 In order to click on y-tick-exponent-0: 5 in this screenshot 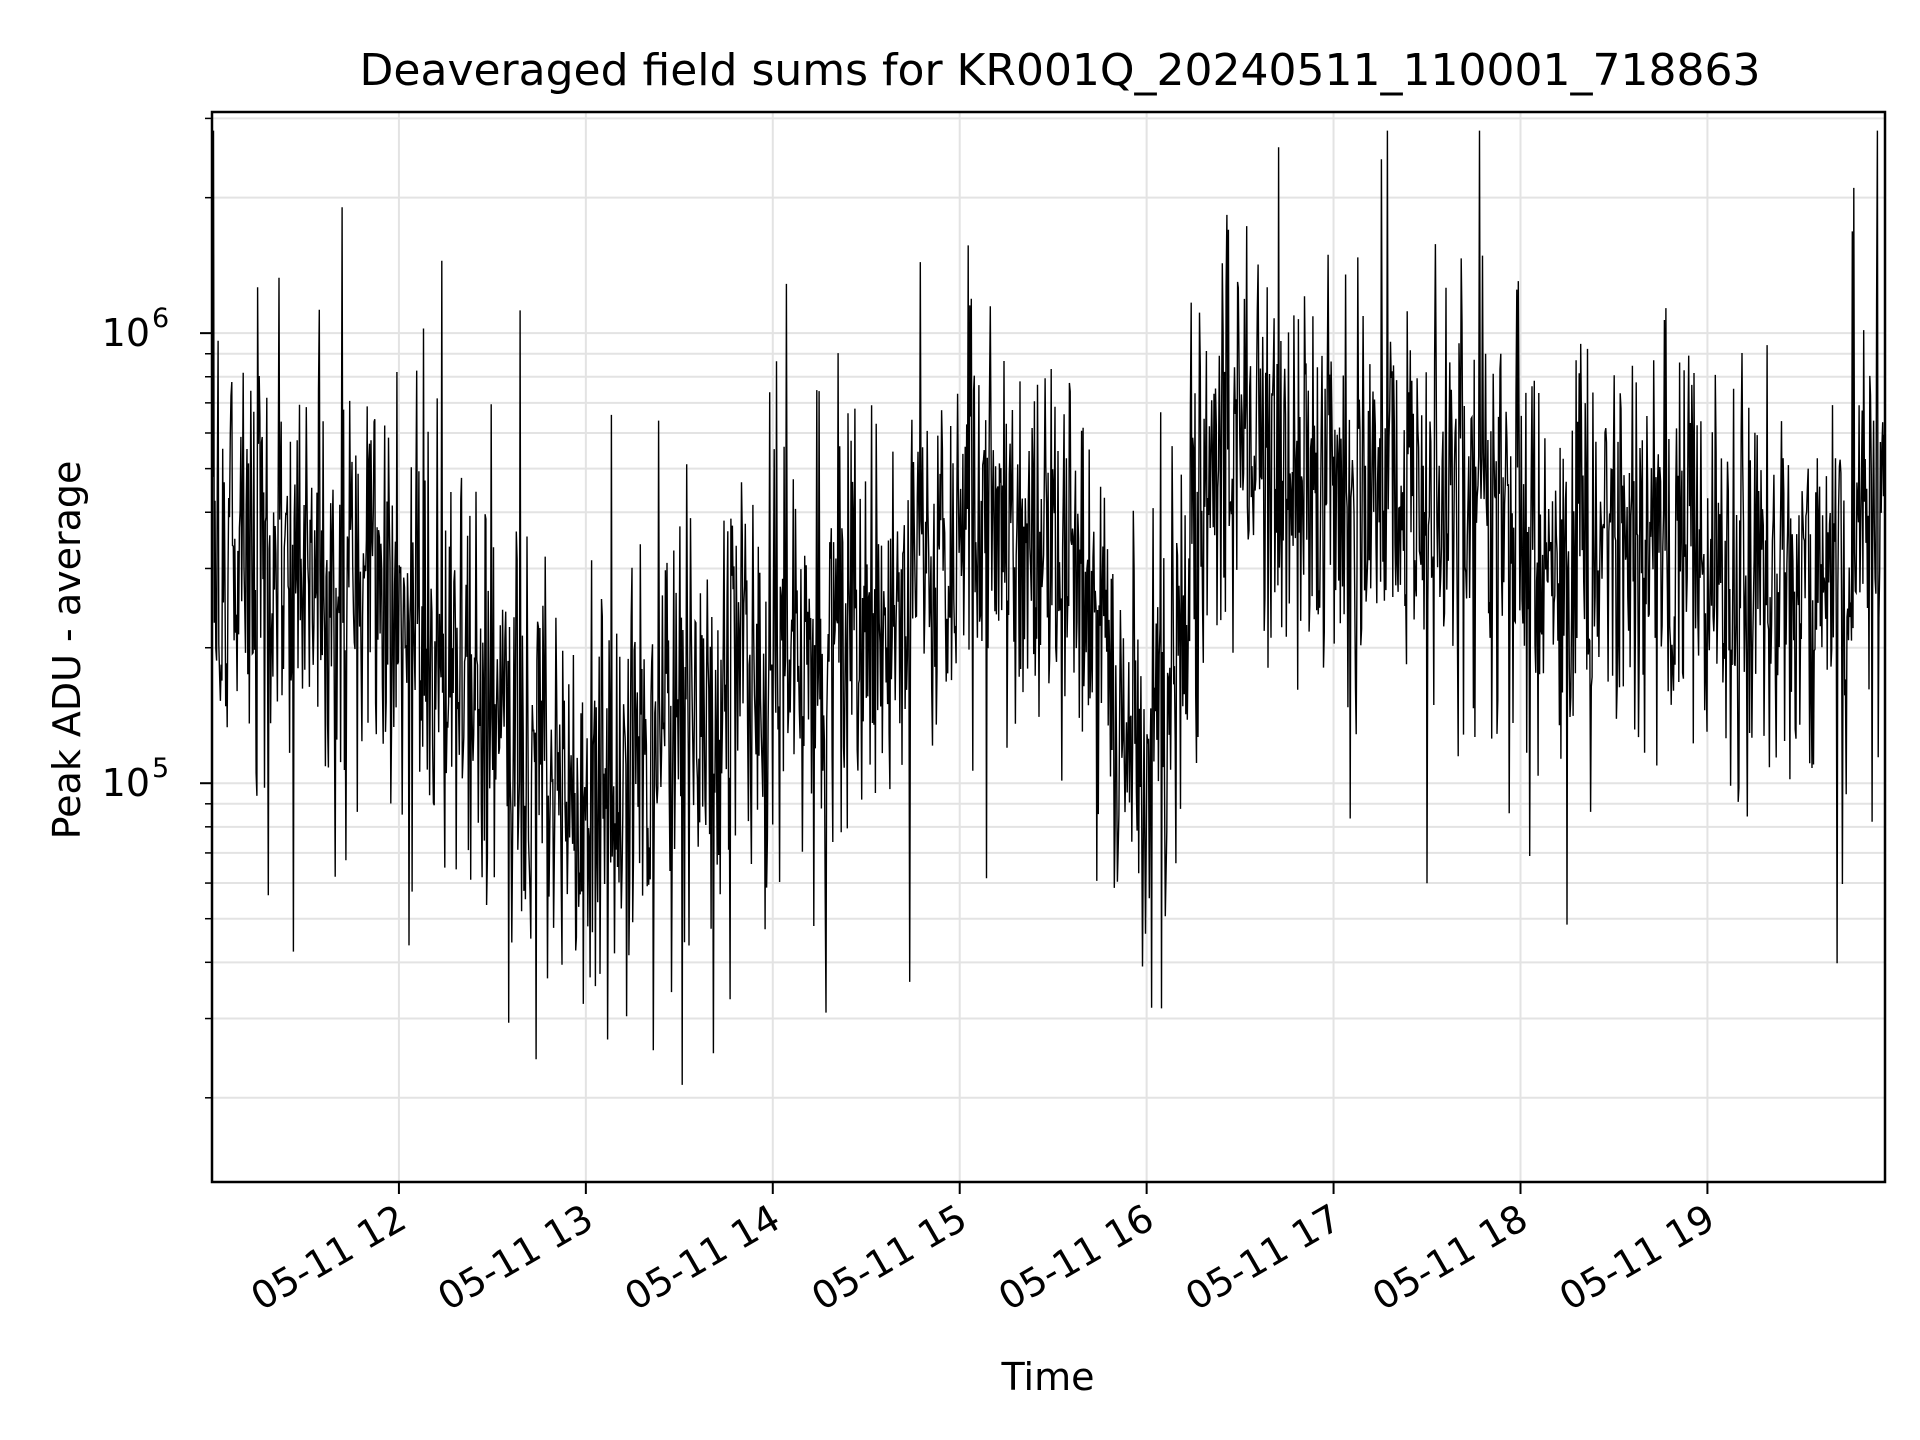, I will do `click(160, 768)`.